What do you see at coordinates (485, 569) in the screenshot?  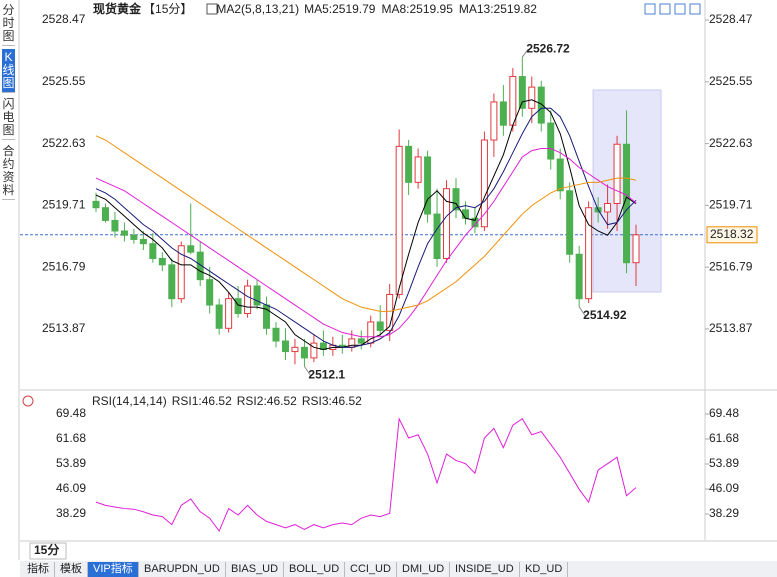 I see `bottom-tab: INSIDE_UD` at bounding box center [485, 569].